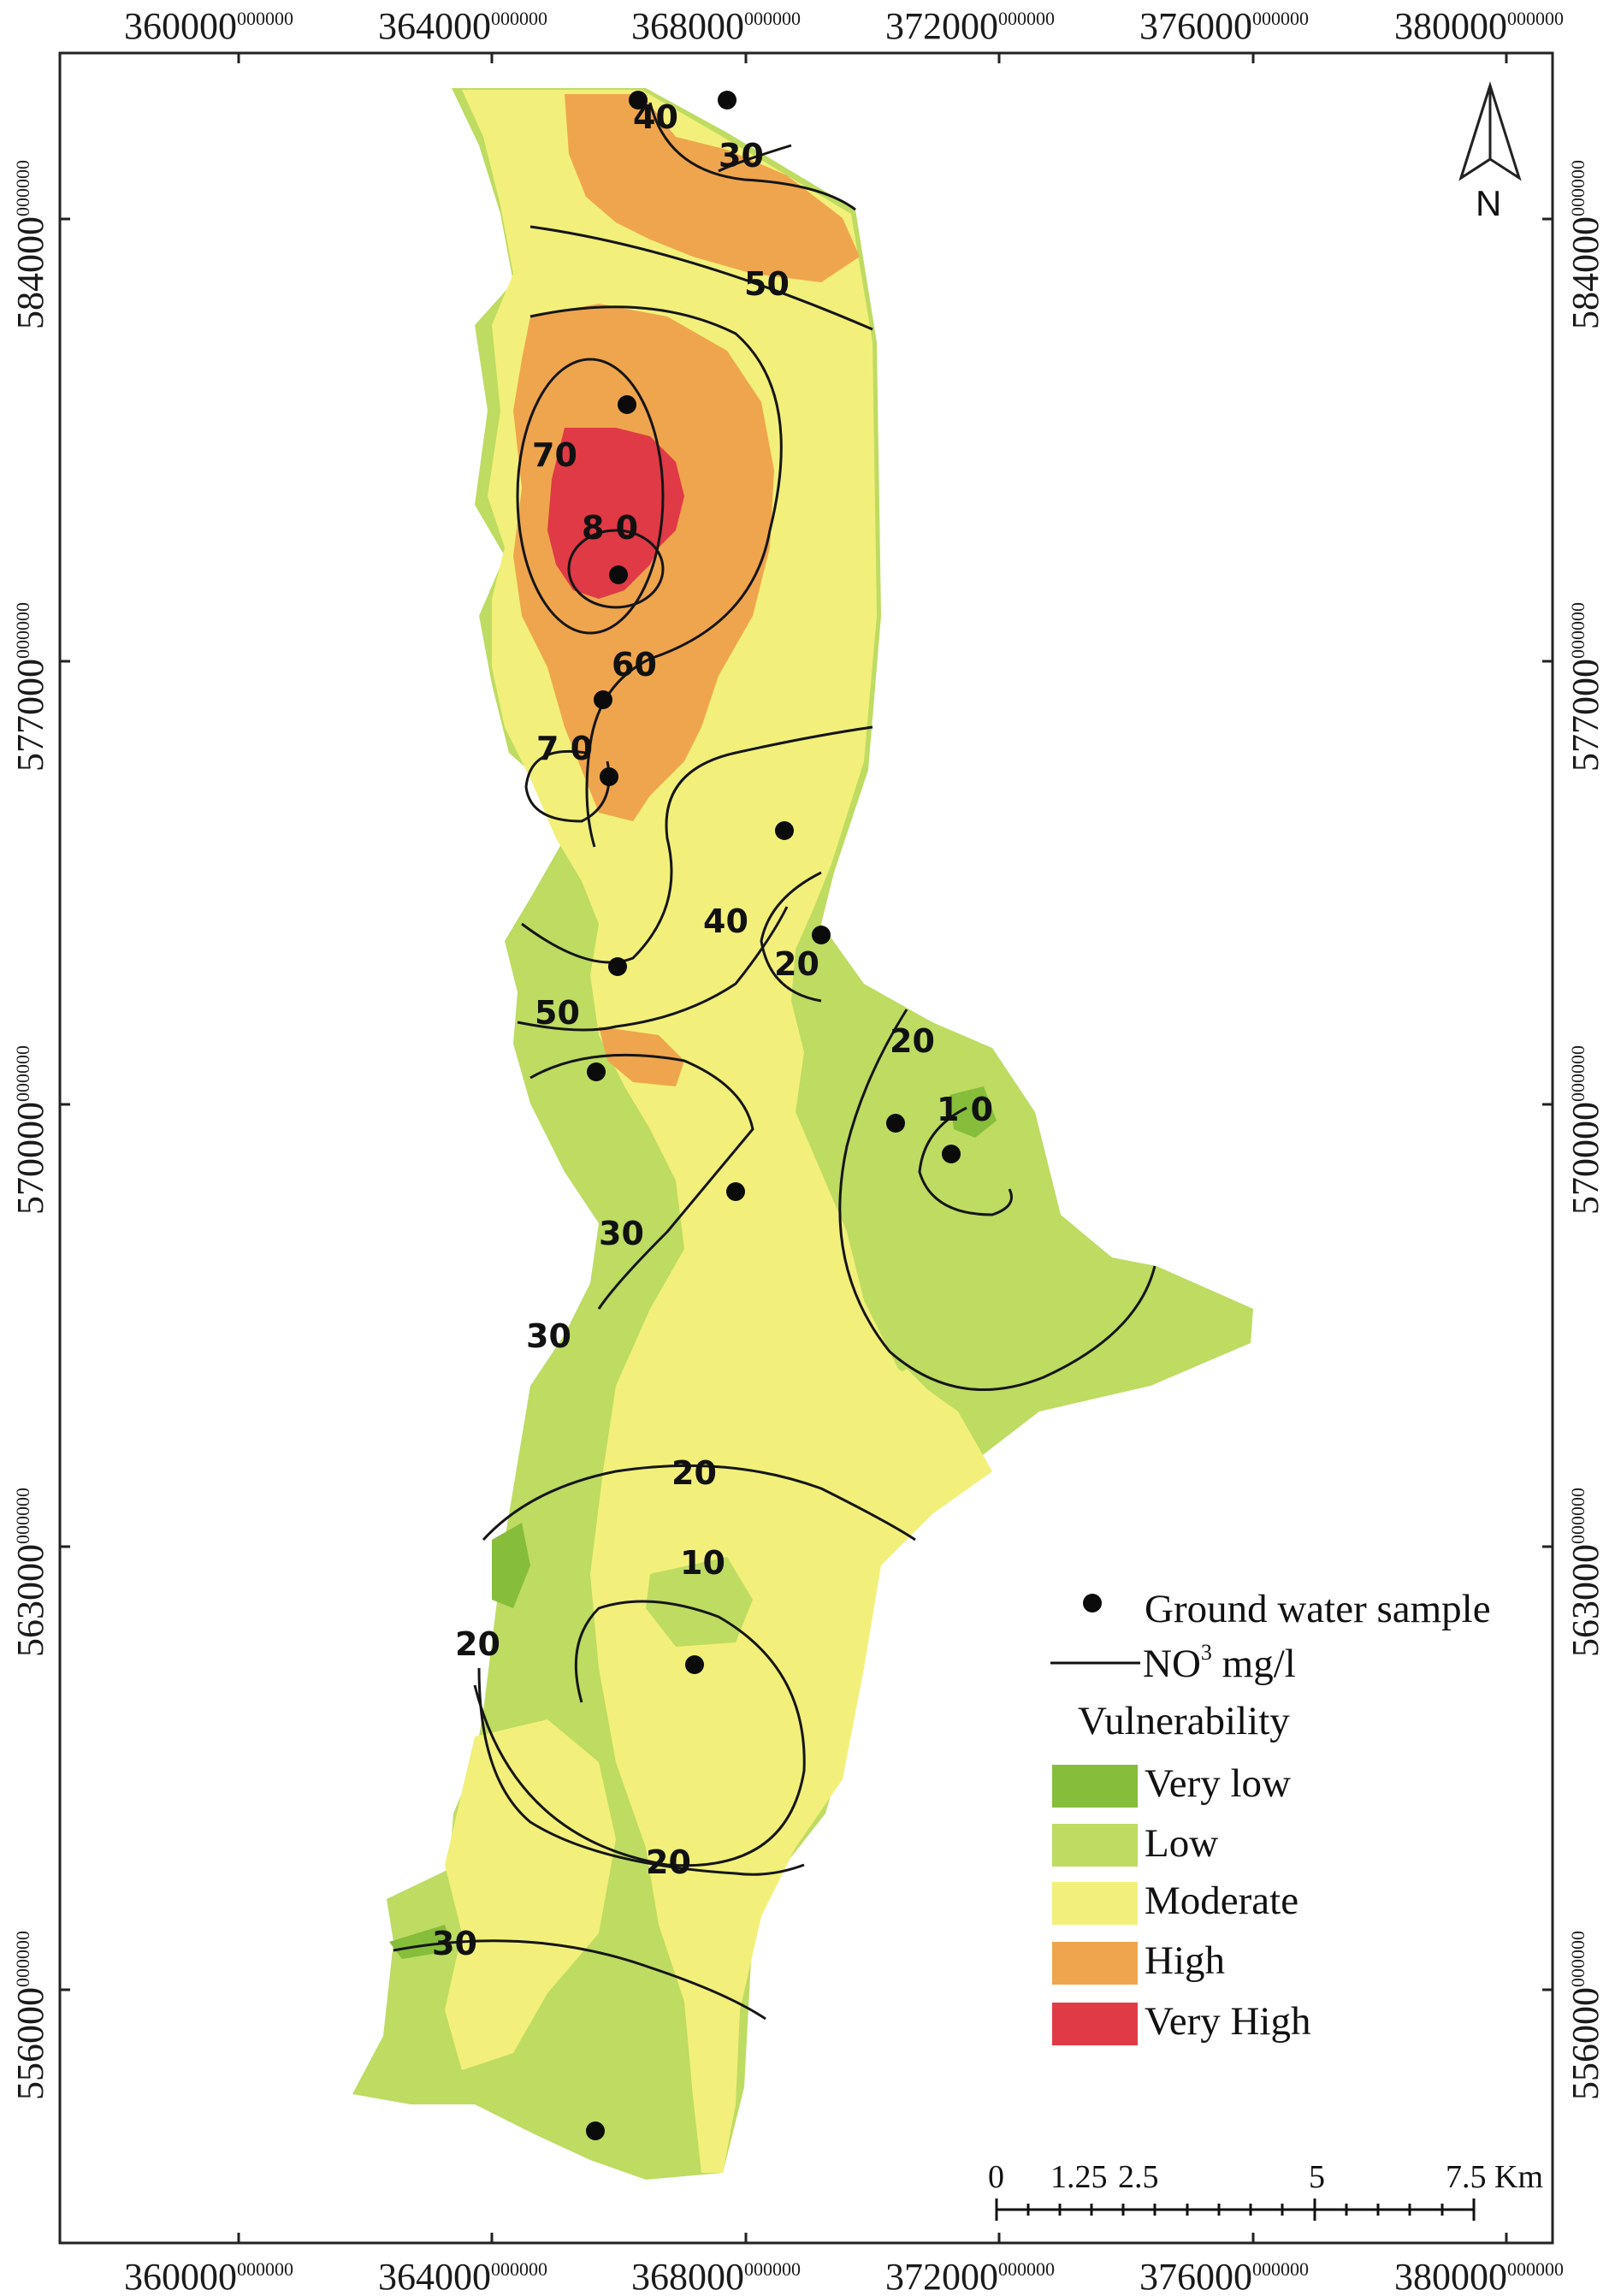  I want to click on contour-label: 7 0, so click(564, 748).